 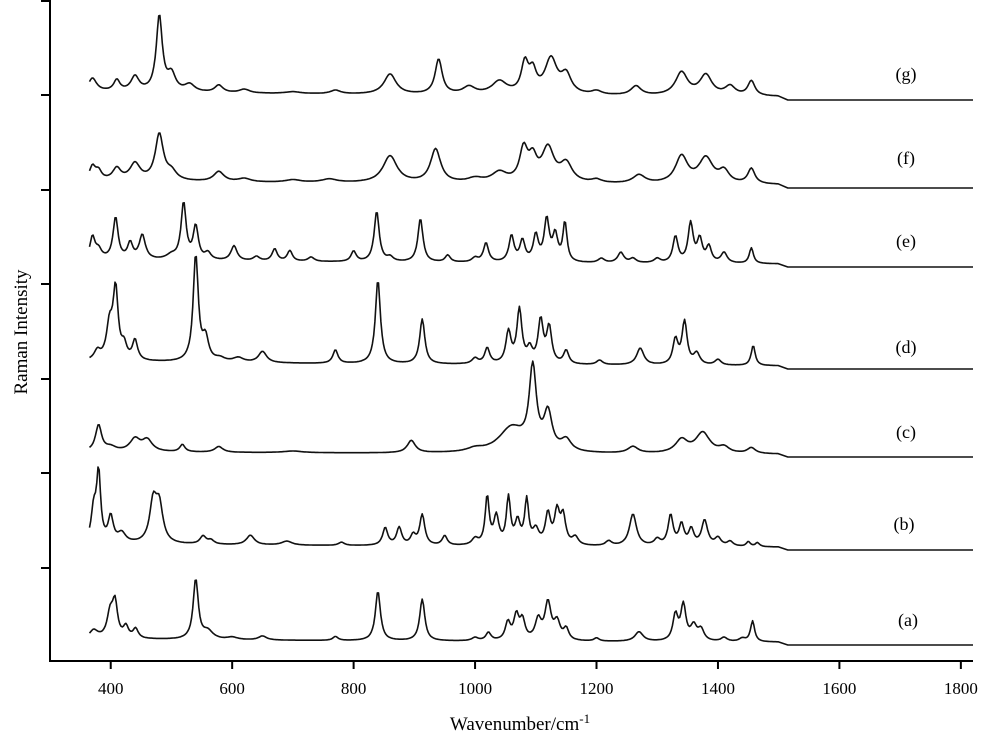 What do you see at coordinates (530, 160) in the screenshot?
I see `spectrum-trace-f` at bounding box center [530, 160].